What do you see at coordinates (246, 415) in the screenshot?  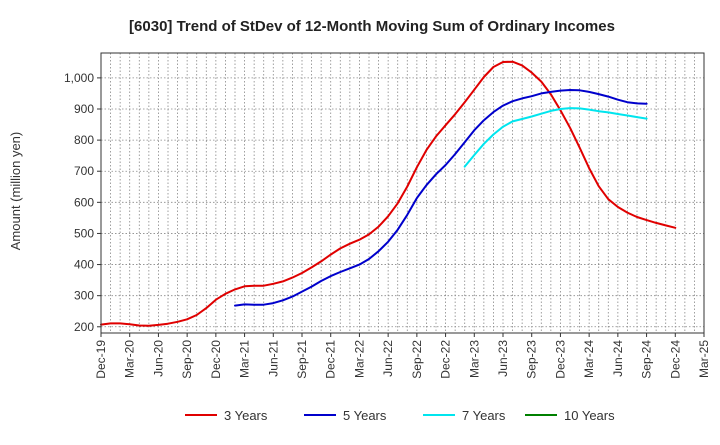 I see `legend-label: 3 Years` at bounding box center [246, 415].